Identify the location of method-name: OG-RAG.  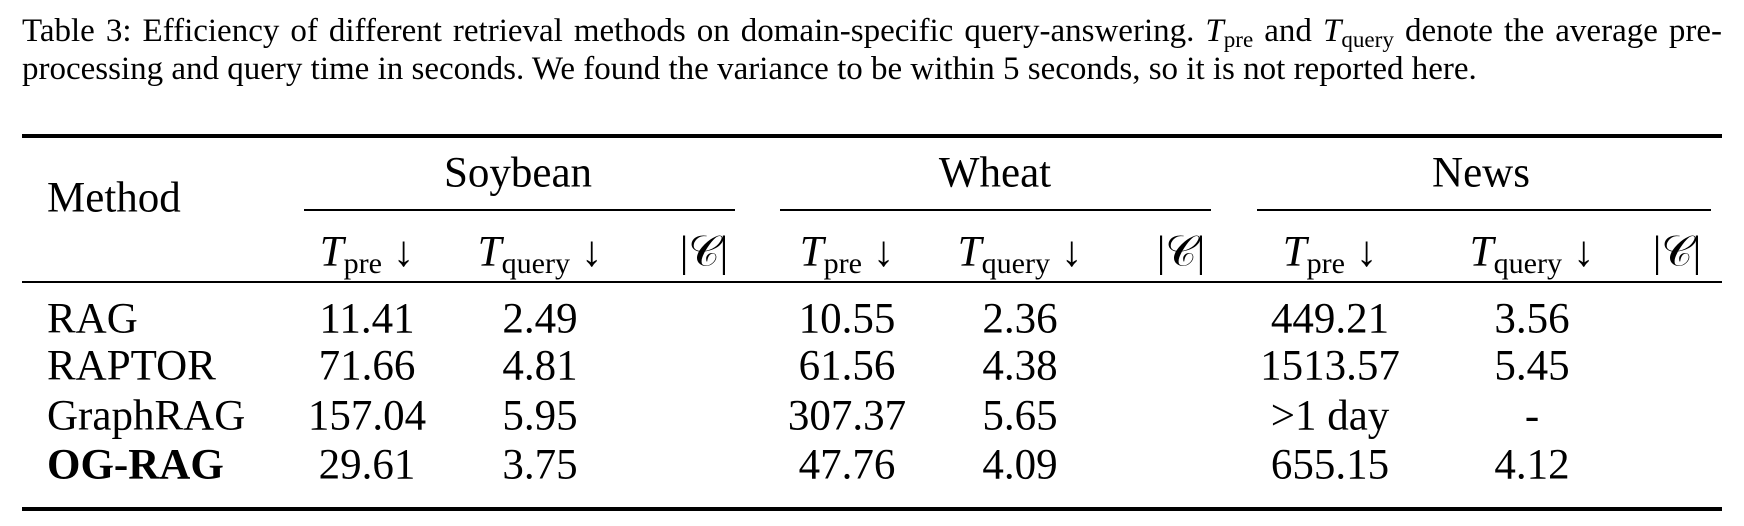
(135, 465).